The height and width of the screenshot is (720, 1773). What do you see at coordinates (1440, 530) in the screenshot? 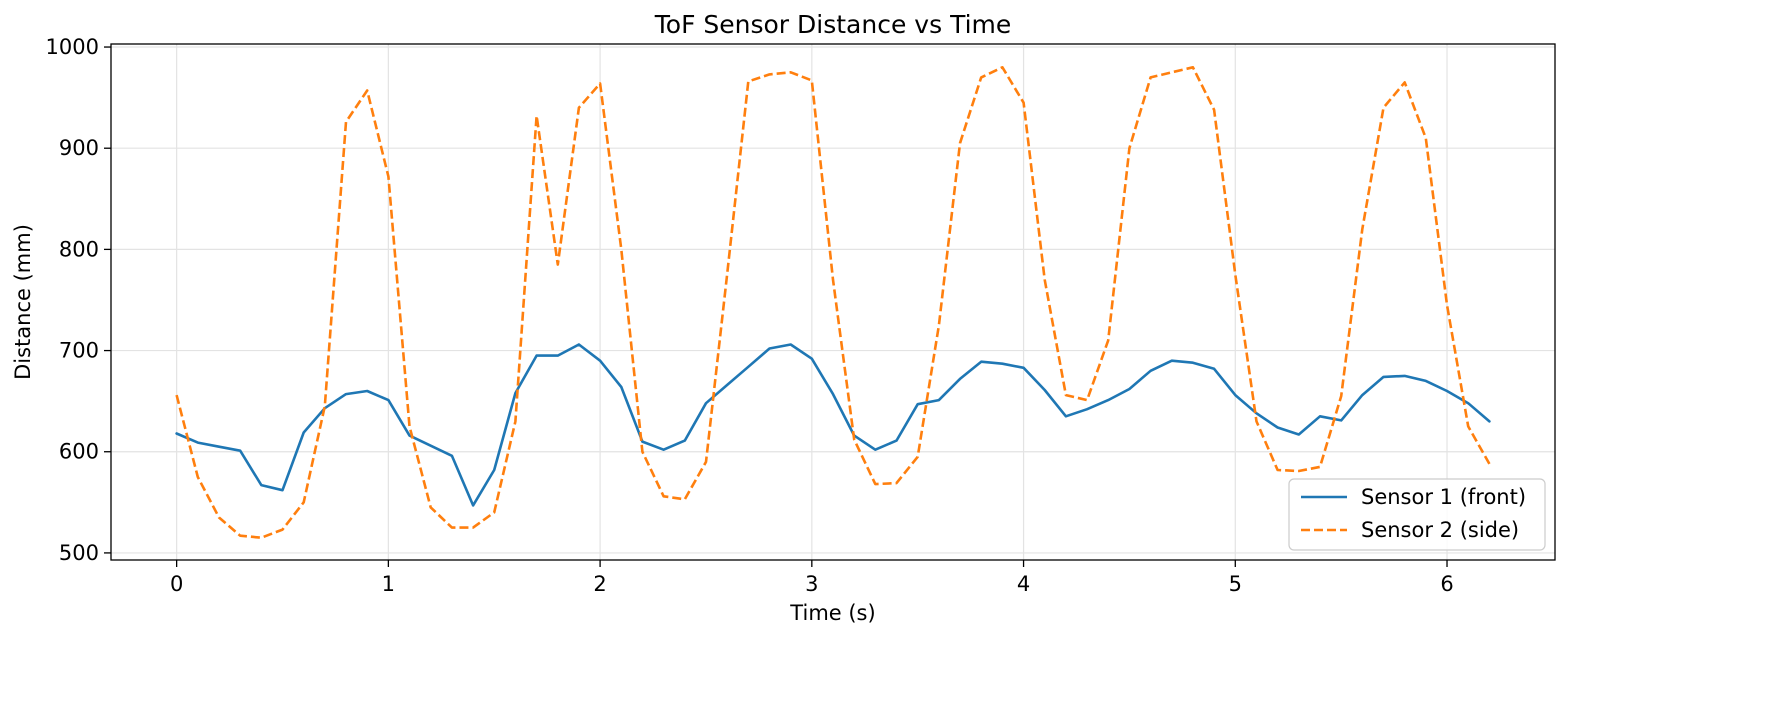
I see `legend-label-sensor-2: Sensor 2 (side)` at bounding box center [1440, 530].